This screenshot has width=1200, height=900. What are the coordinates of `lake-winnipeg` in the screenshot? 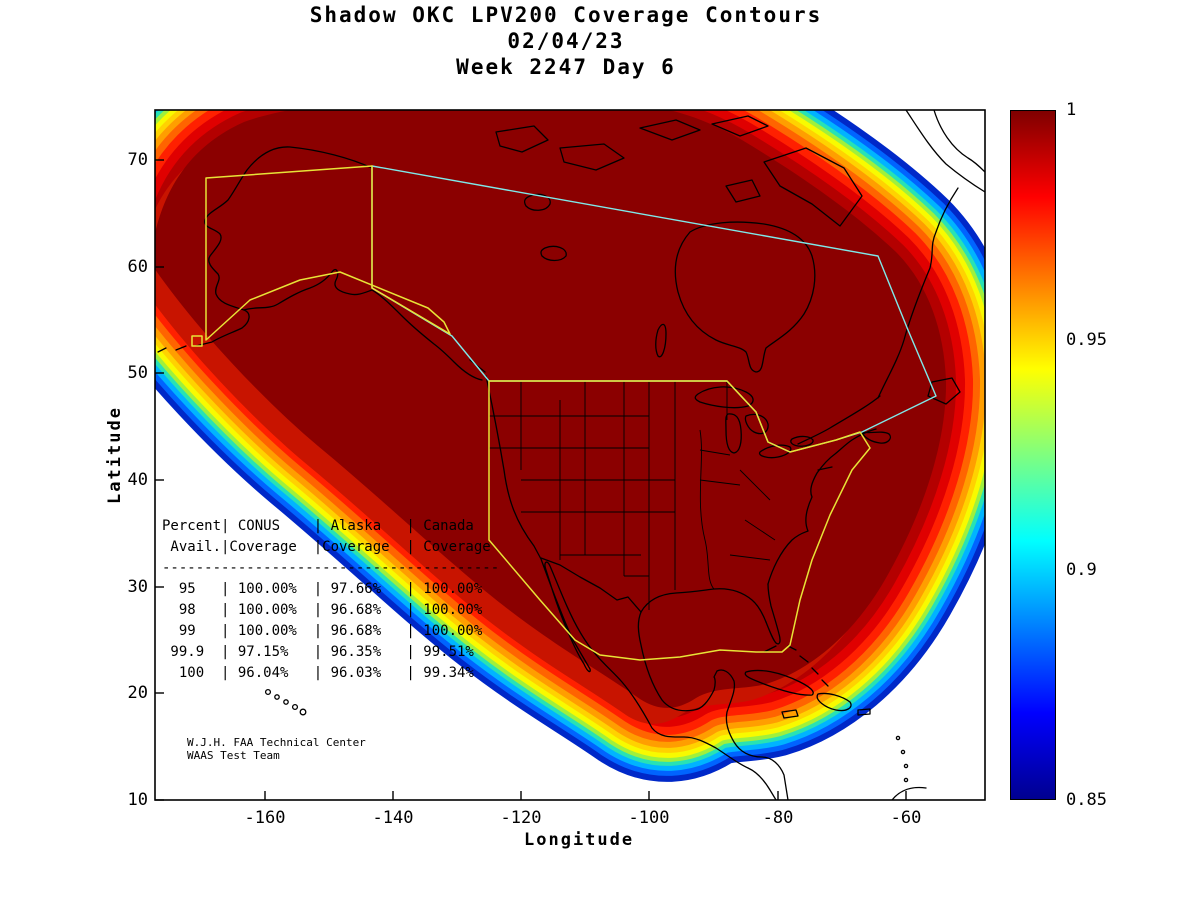 It's located at (661, 340).